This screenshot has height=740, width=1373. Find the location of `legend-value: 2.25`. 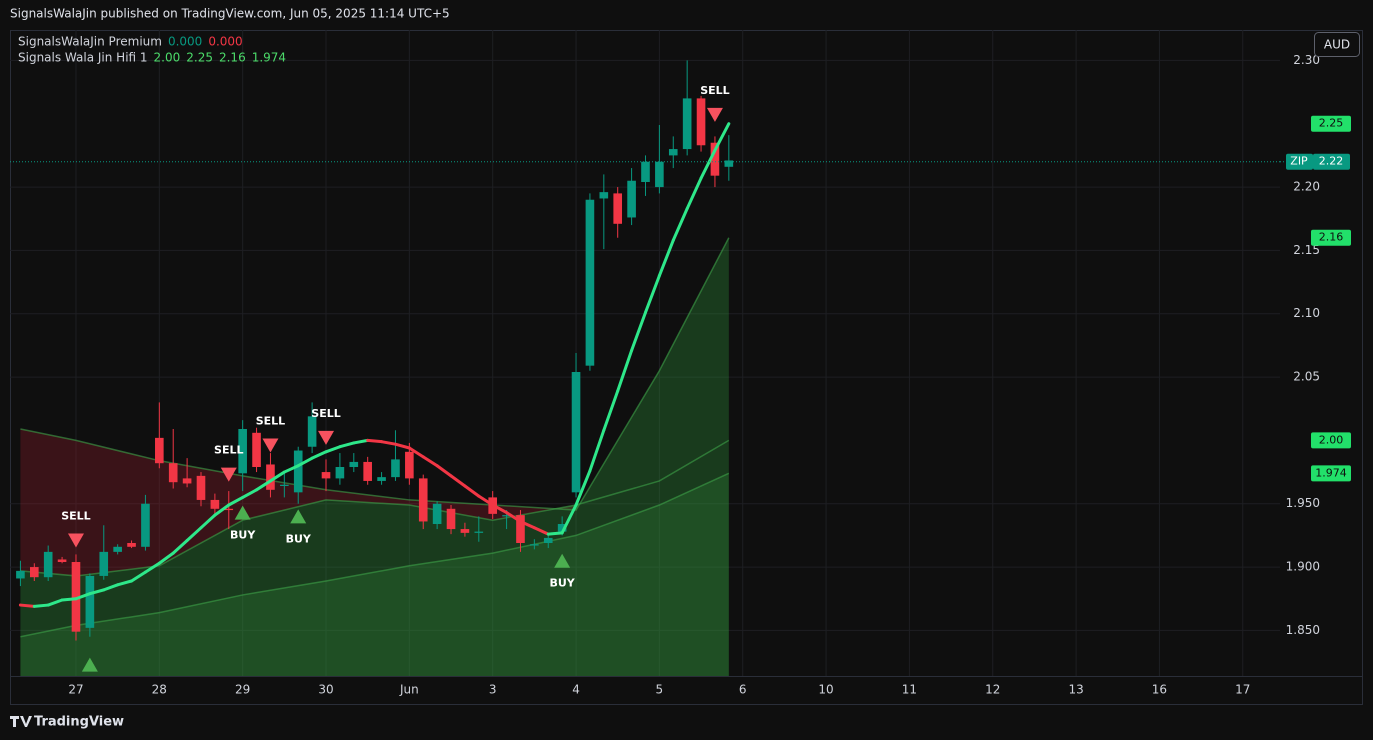

legend-value: 2.25 is located at coordinates (199, 58).